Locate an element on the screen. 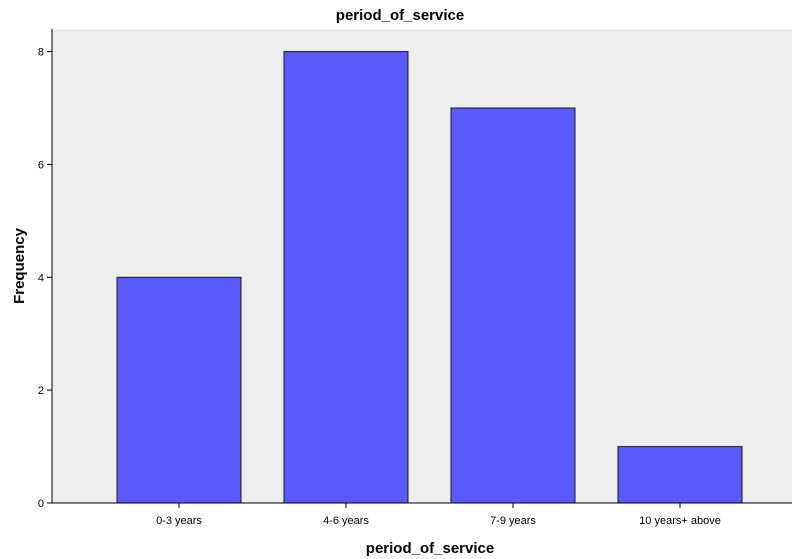 The image size is (792, 559). y-tick-label: 2 is located at coordinates (41, 391).